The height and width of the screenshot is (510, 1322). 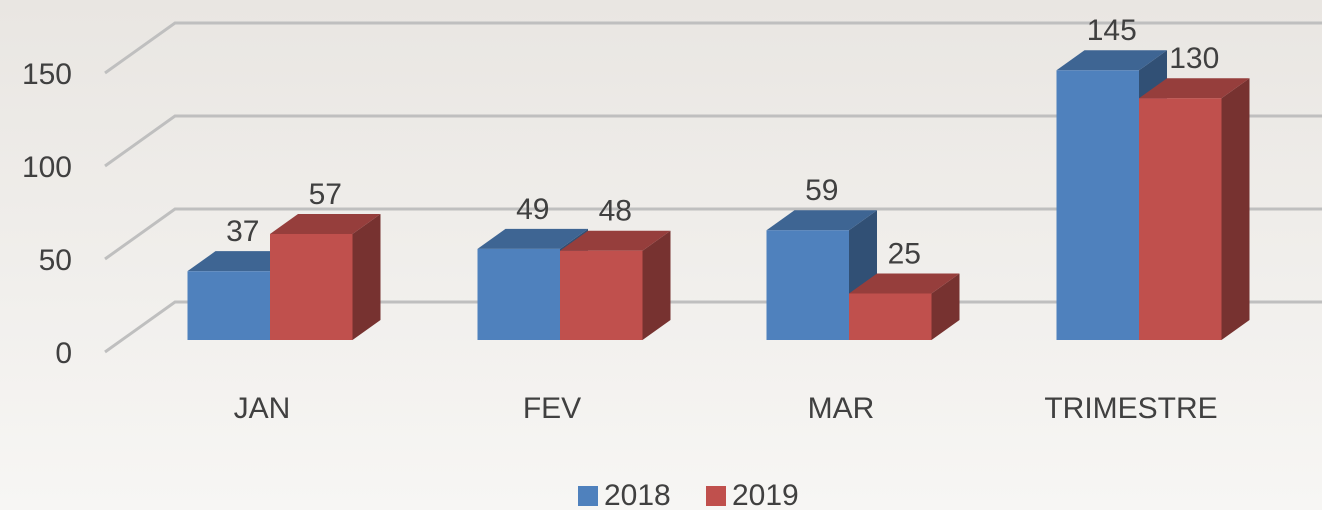 I want to click on data-label: 37, so click(x=242, y=231).